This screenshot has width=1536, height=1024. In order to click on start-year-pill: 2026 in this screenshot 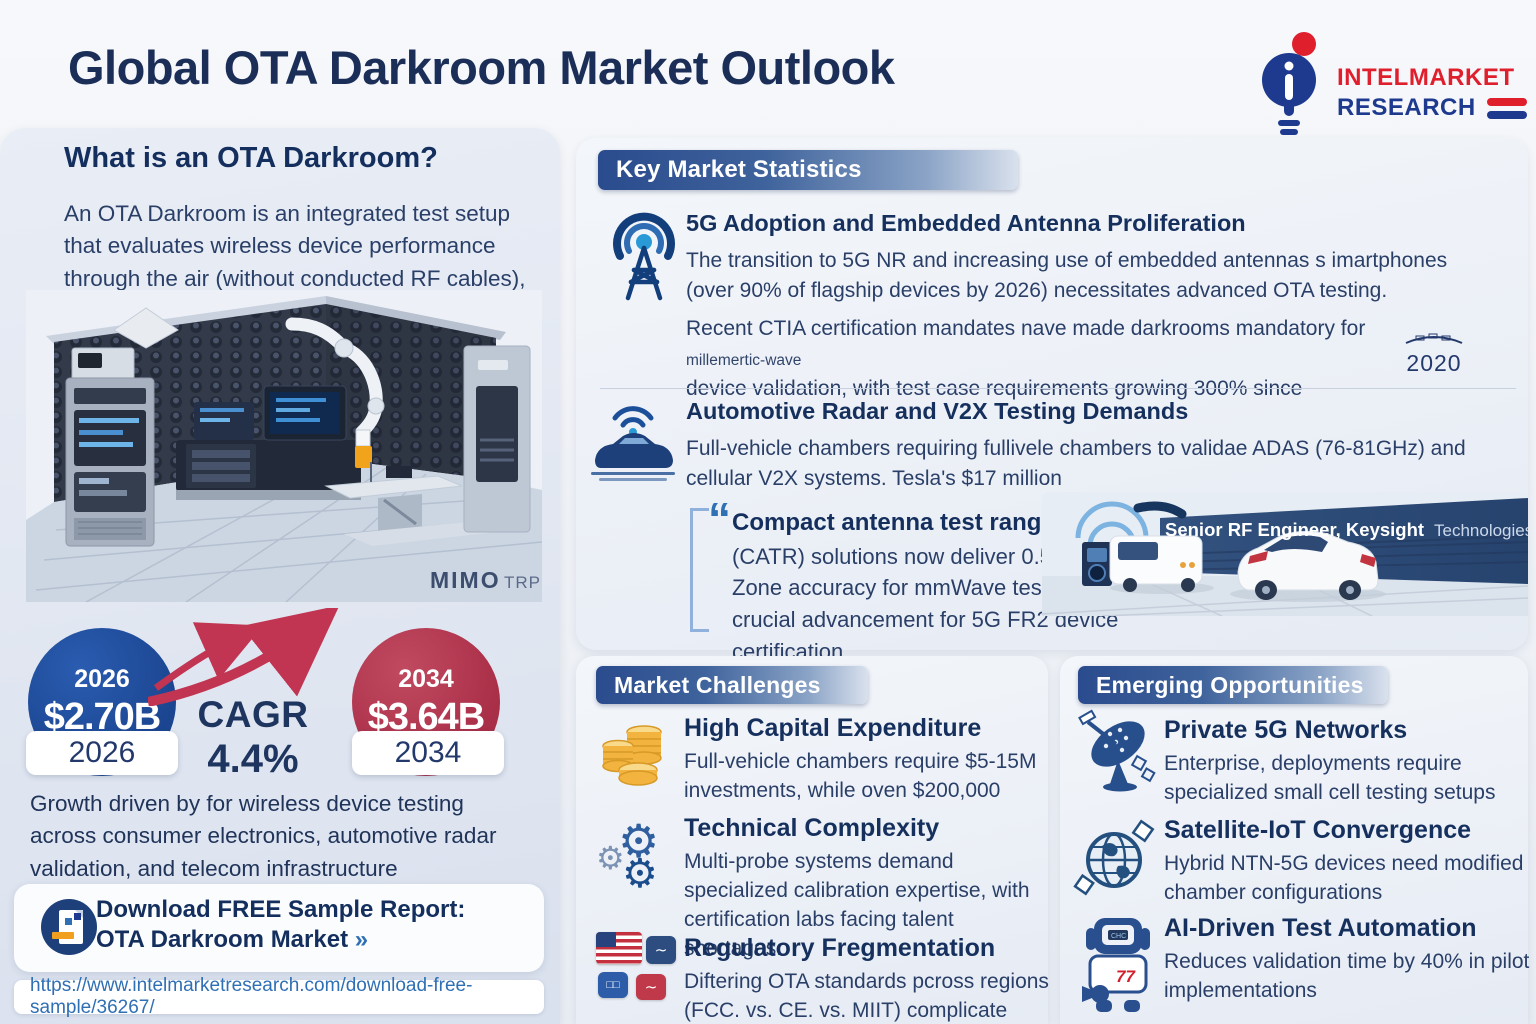, I will do `click(102, 753)`.